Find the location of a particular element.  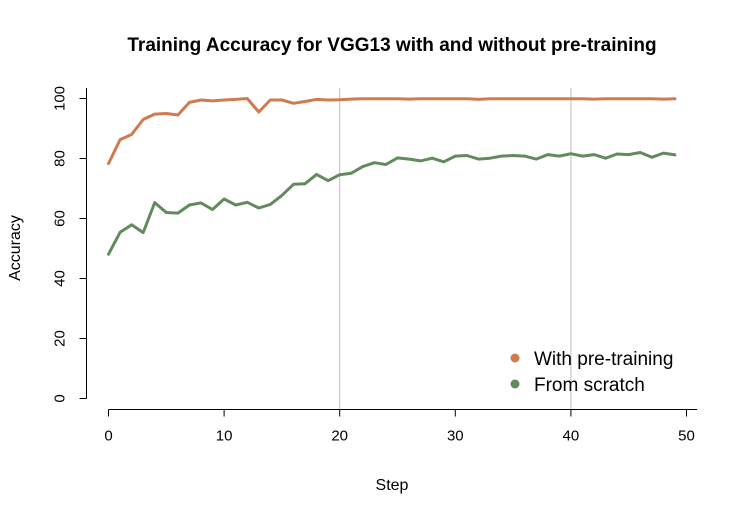

y-tick-label-20: 20 is located at coordinates (60, 338).